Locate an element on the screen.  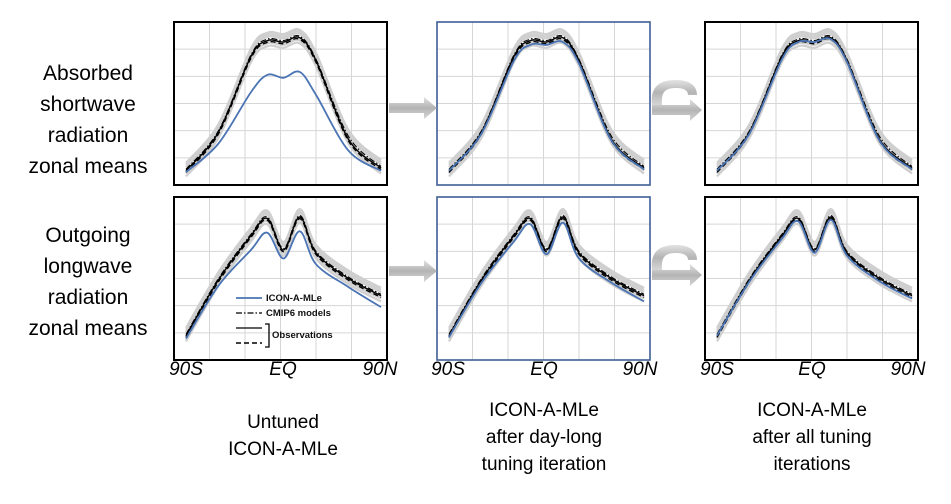
column-label-line: after all tuning is located at coordinates (811, 437).